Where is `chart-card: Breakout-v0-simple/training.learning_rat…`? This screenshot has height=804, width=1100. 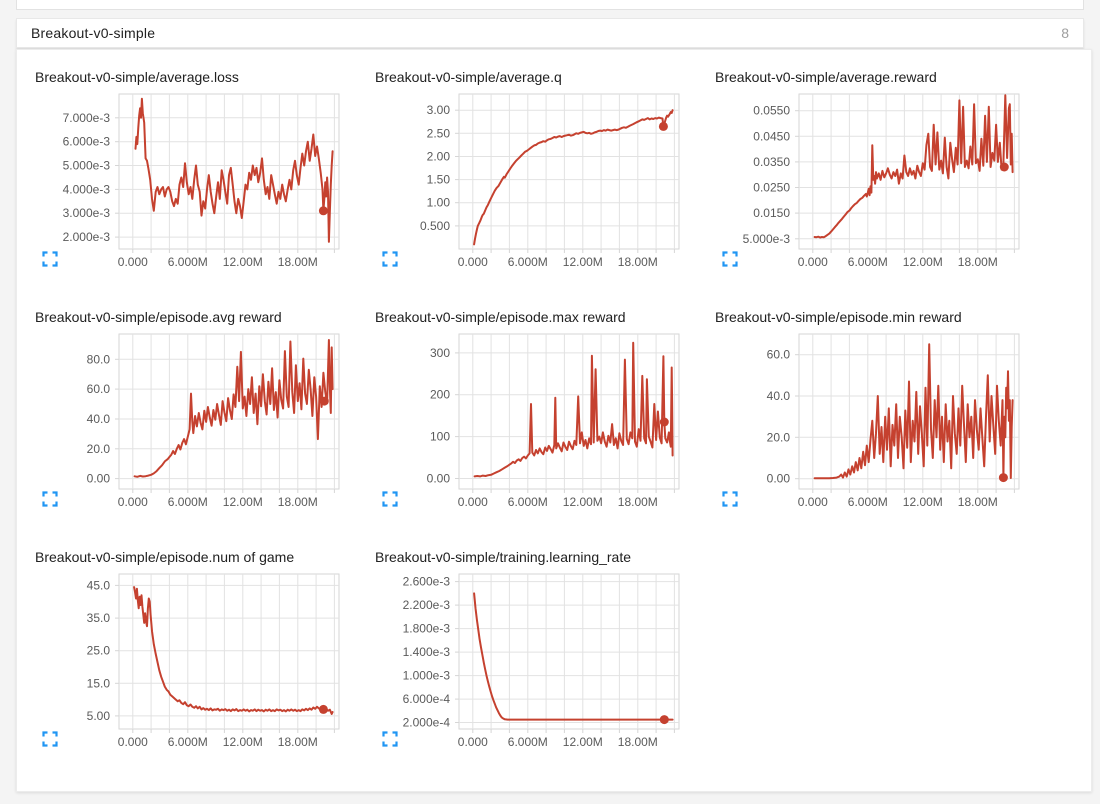 chart-card: Breakout-v0-simple/training.learning_rat… is located at coordinates (545, 668).